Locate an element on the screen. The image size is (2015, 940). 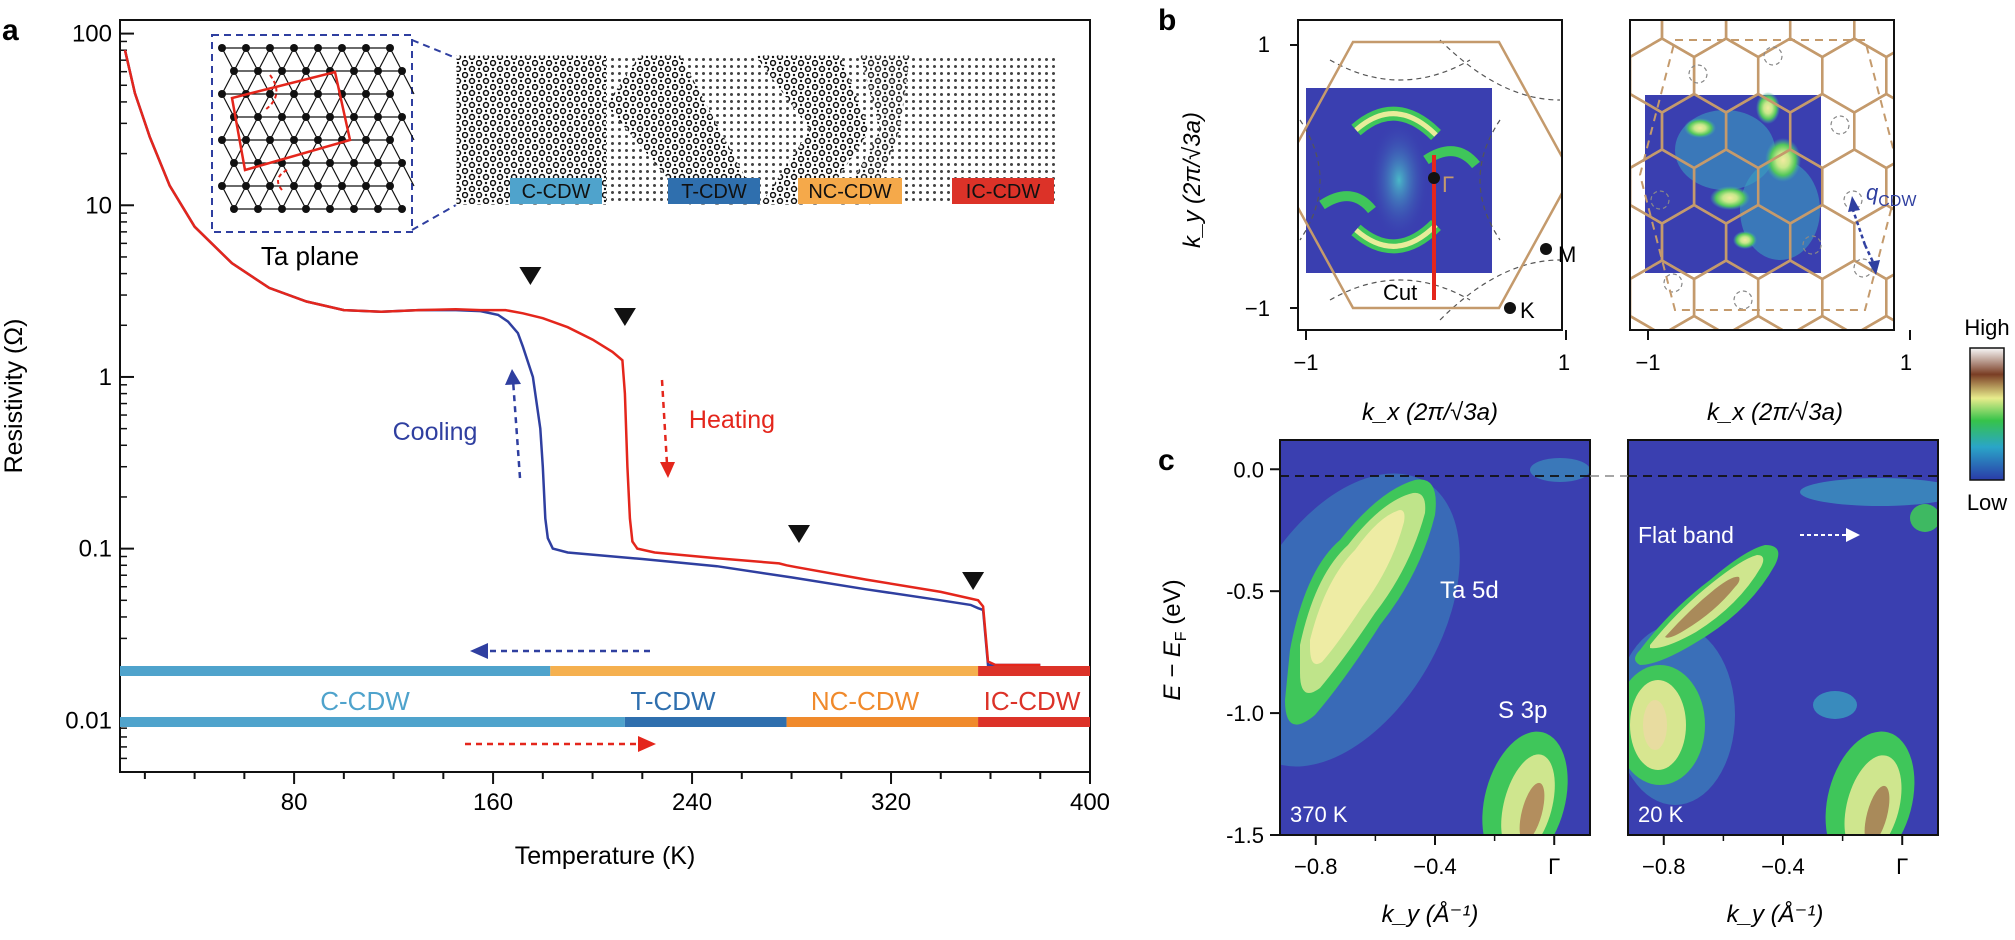
panel-b-left-xtick-neg: −1 is located at coordinates (1305, 362).